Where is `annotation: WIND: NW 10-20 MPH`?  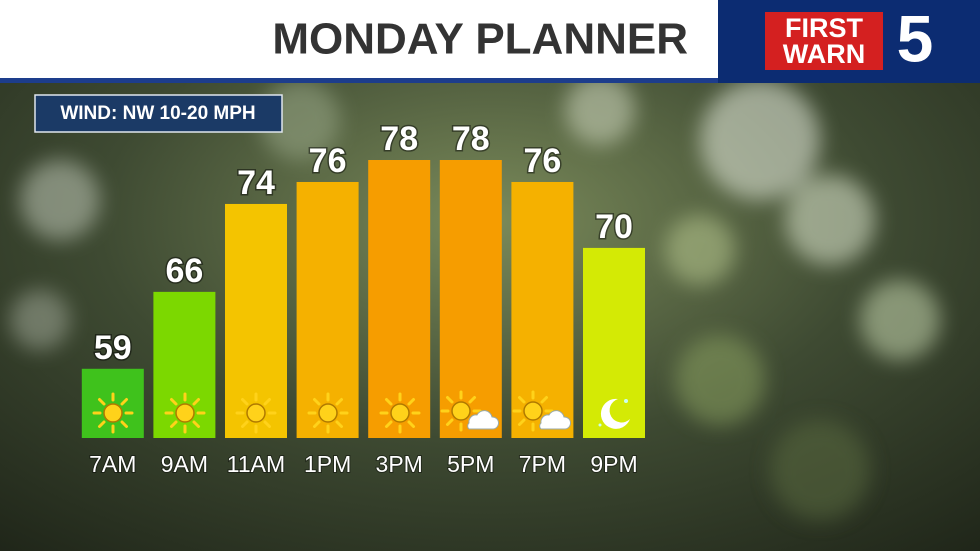
annotation: WIND: NW 10-20 MPH is located at coordinates (157, 113).